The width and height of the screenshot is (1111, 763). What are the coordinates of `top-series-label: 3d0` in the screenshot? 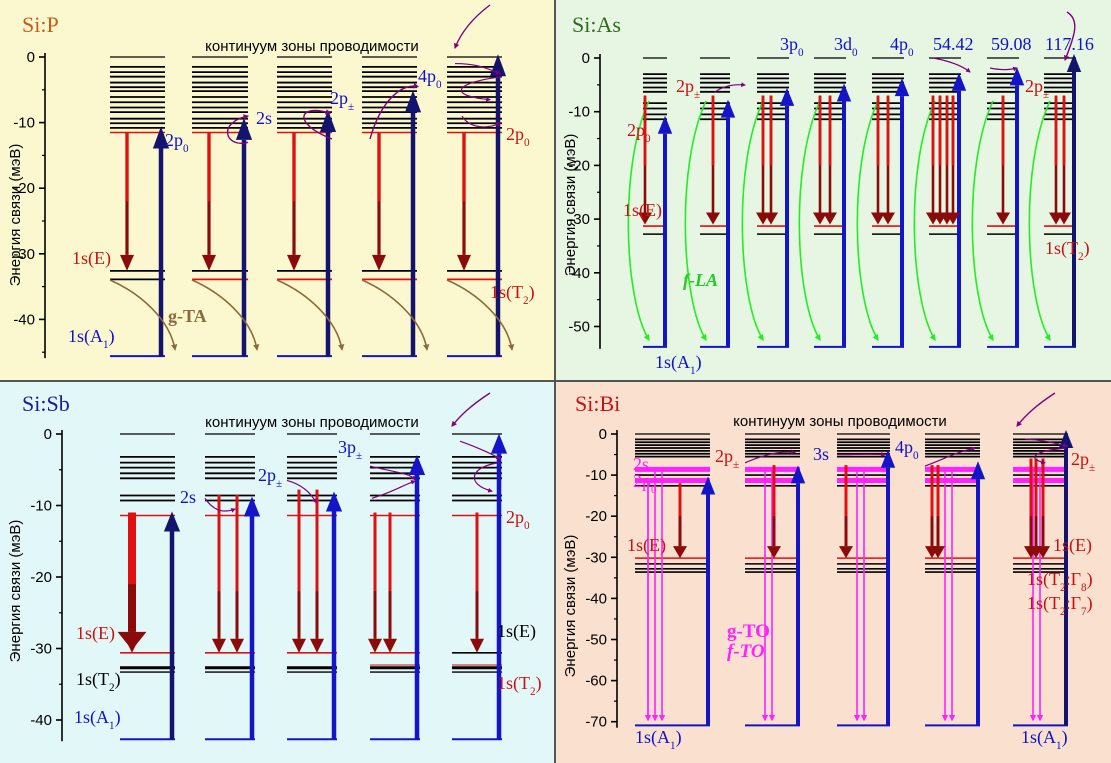 It's located at (846, 46).